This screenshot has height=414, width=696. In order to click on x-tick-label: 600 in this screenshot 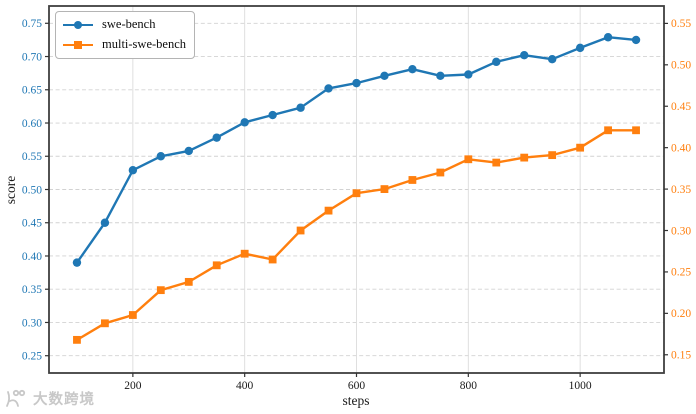, I will do `click(357, 386)`.